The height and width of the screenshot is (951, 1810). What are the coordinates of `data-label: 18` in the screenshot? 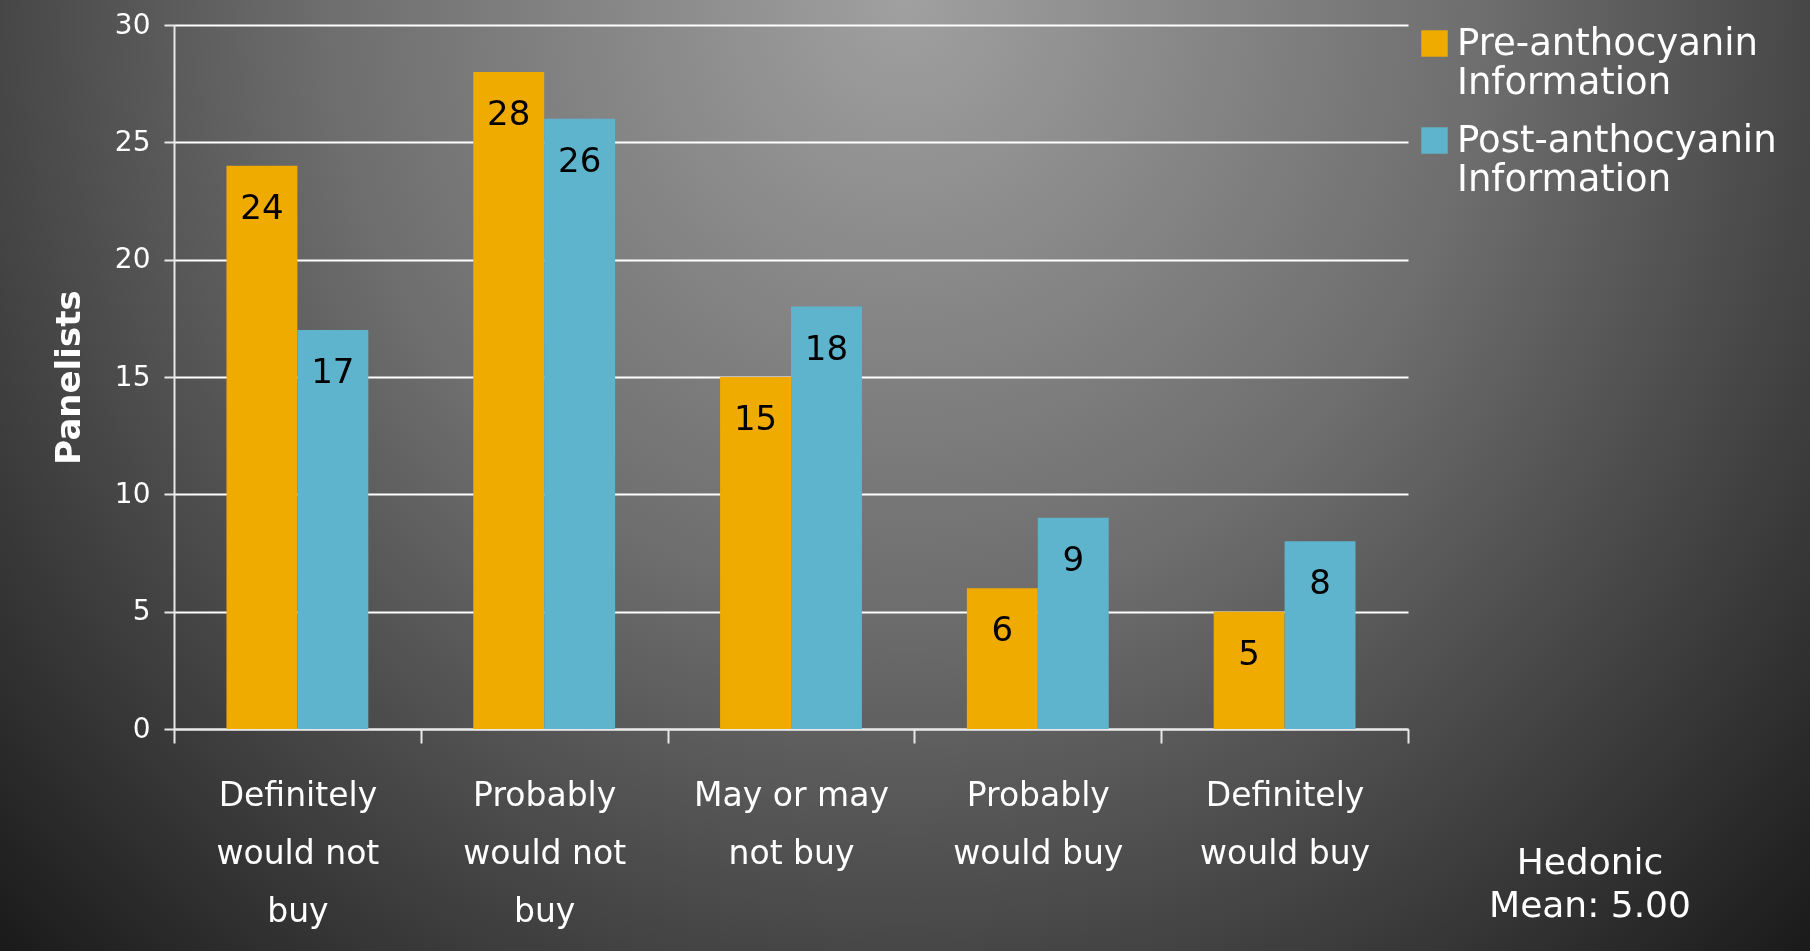 It's located at (826, 347).